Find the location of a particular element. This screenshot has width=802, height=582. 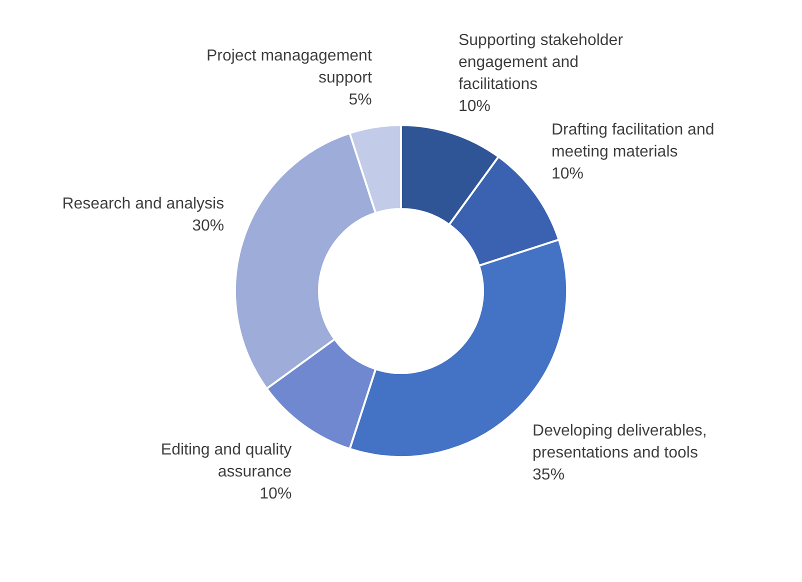

slice-label: Drafting facilitation and meeting materials is located at coordinates (632, 141).